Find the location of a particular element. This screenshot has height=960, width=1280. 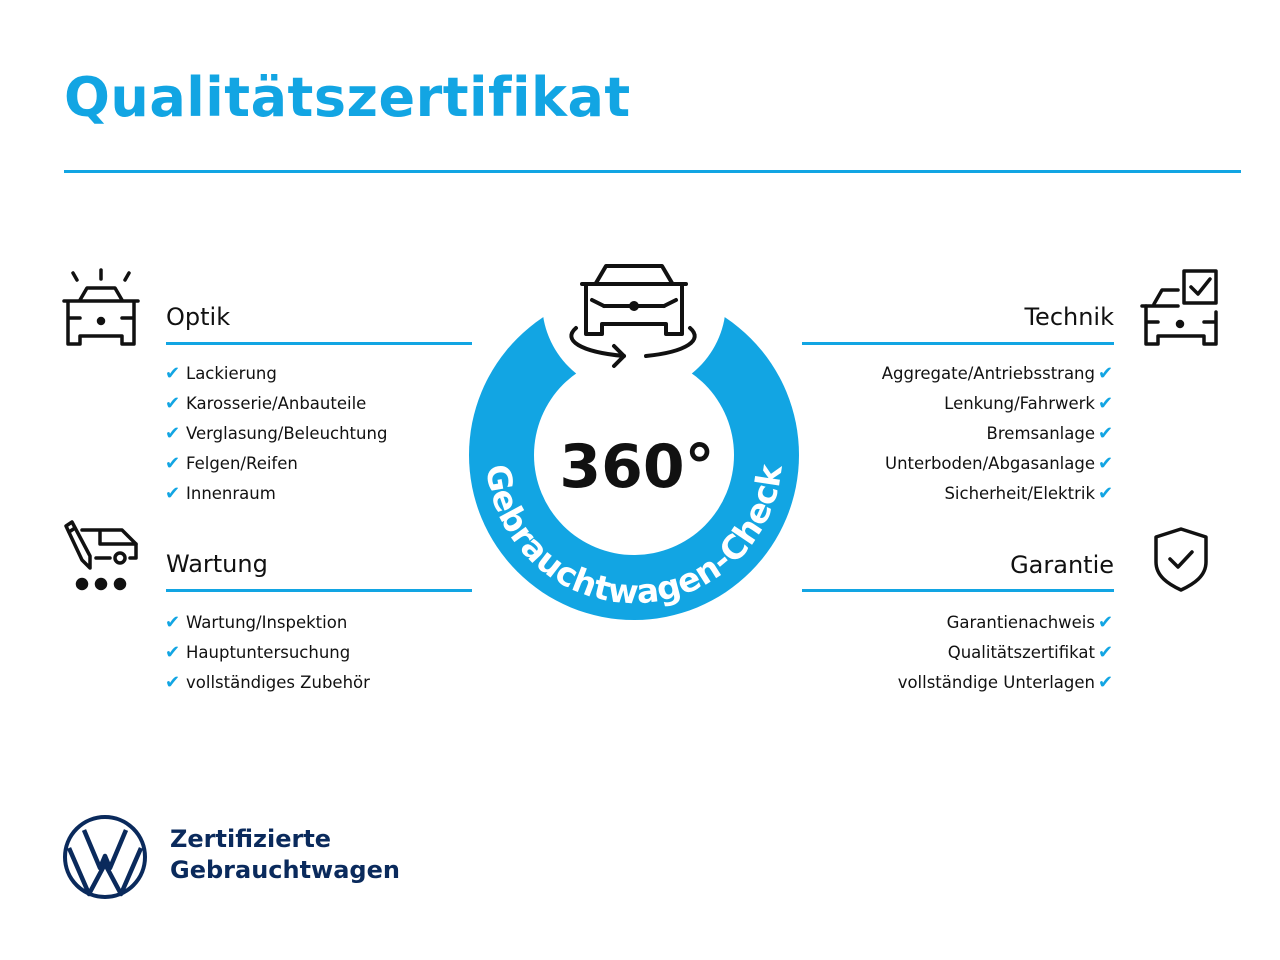

list-item: ✔ Innenraum is located at coordinates (276, 494).